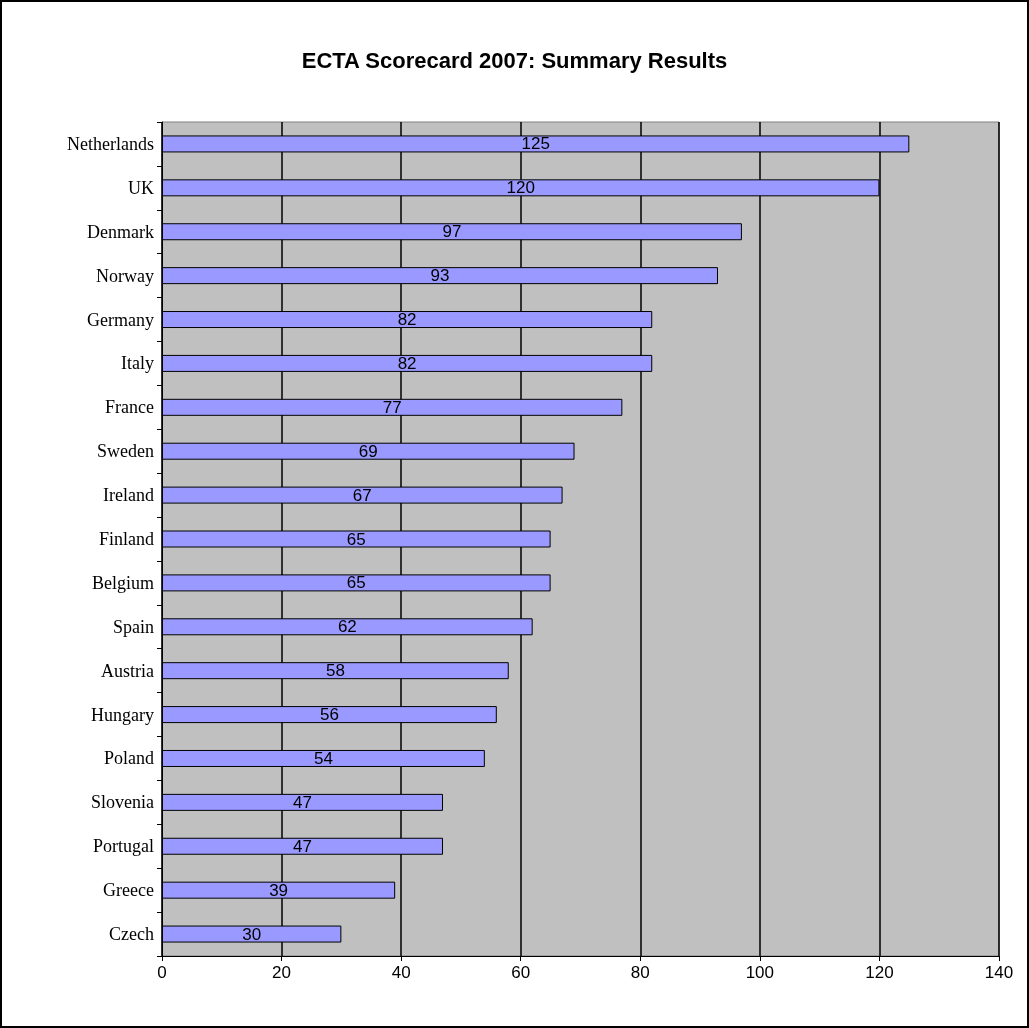 This screenshot has width=1029, height=1028. Describe the element at coordinates (125, 275) in the screenshot. I see `y-tick-label: Norway` at that location.